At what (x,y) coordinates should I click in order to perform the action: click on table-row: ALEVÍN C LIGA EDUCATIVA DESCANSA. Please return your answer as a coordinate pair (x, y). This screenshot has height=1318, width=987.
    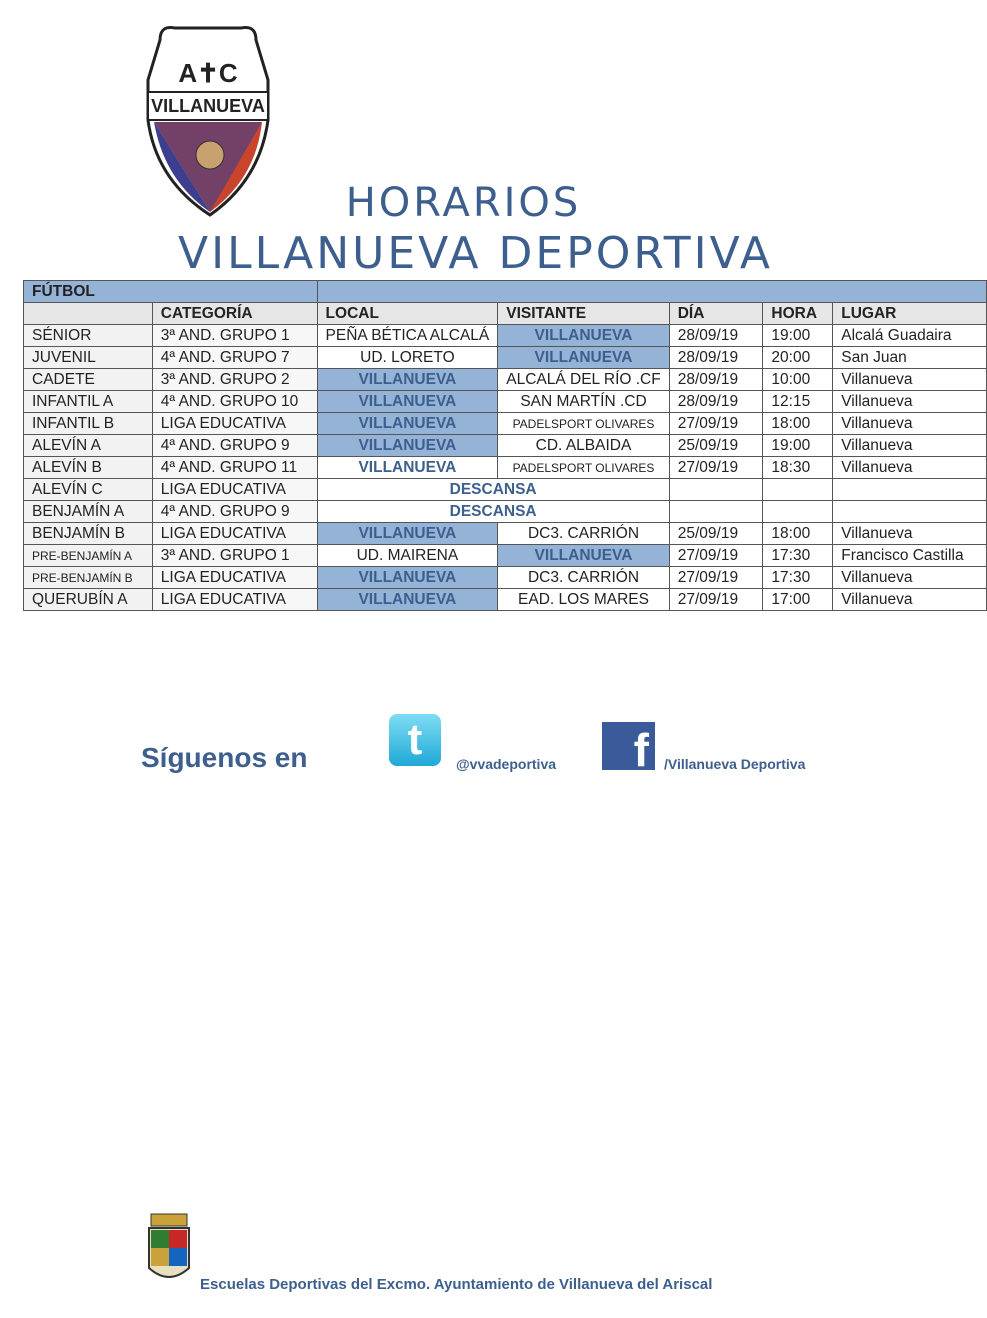
    Looking at the image, I should click on (505, 489).